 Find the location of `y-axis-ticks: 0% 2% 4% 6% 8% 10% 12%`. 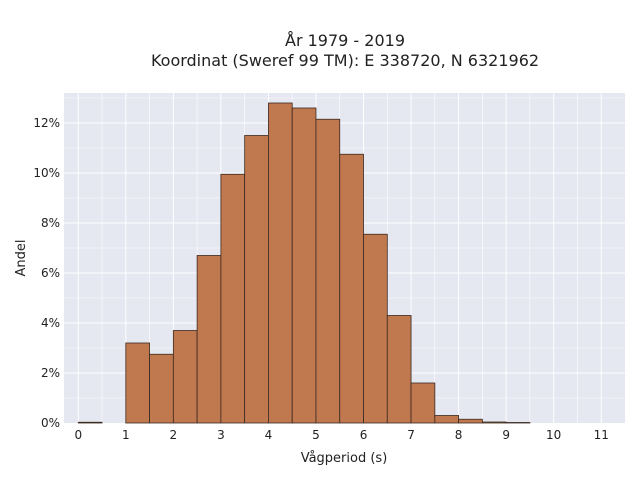

y-axis-ticks: 0% 2% 4% 6% 8% 10% 12% is located at coordinates (46, 273).